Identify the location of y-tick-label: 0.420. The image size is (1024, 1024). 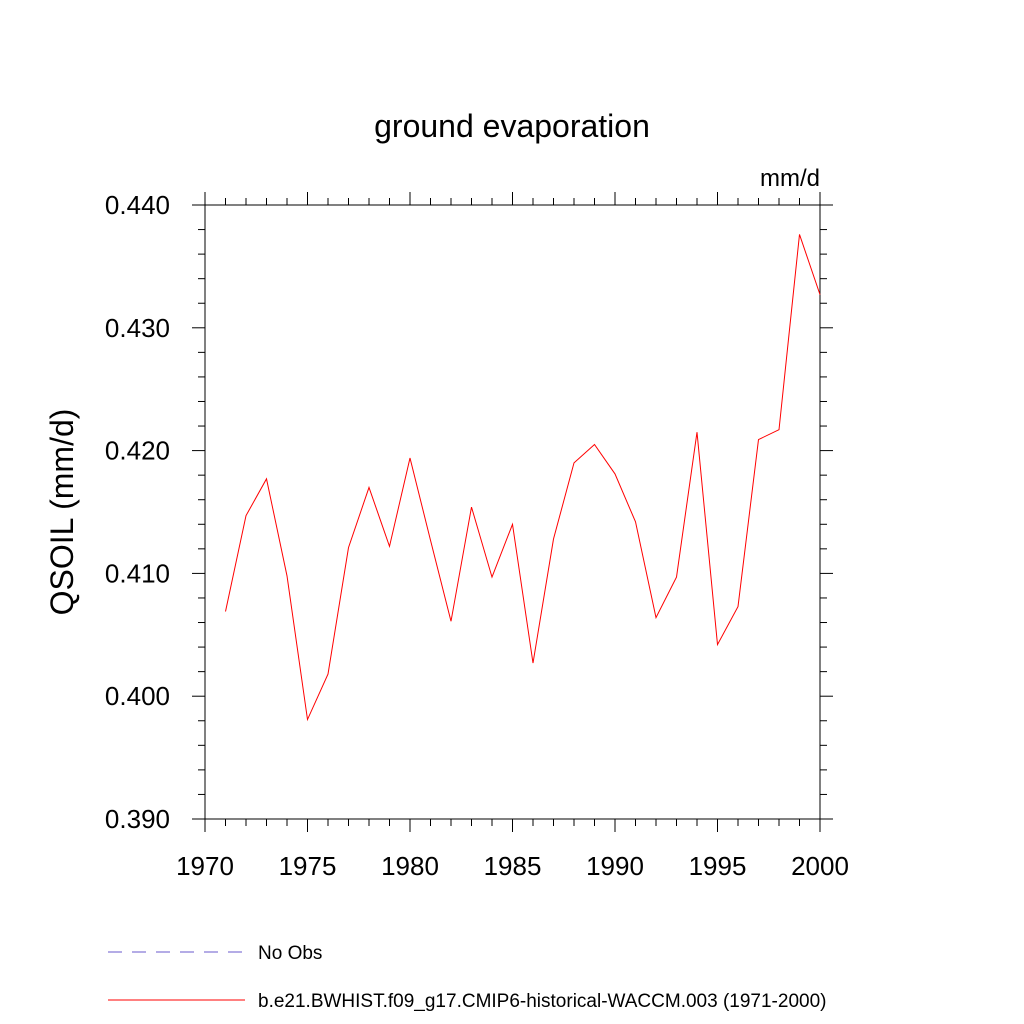
(137, 451).